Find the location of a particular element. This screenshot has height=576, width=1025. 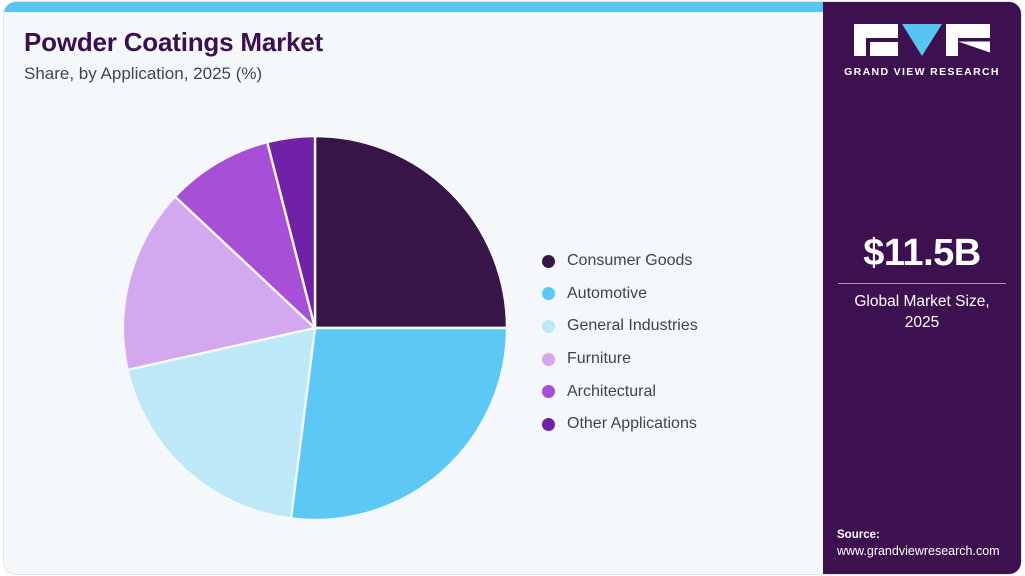

logo-v-triangle-icon is located at coordinates (922, 40).